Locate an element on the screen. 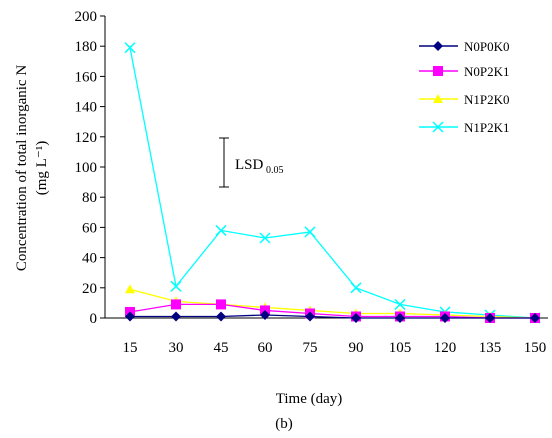 The width and height of the screenshot is (552, 438). x-axis-title: Time (day) is located at coordinates (309, 399).